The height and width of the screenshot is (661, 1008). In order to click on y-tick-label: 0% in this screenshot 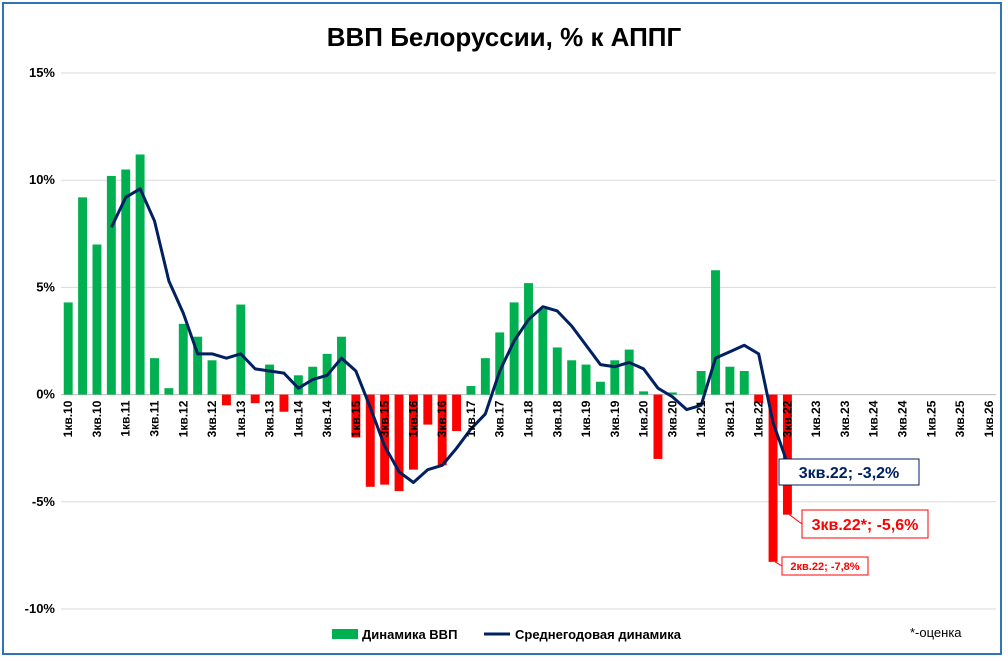, I will do `click(45, 394)`.